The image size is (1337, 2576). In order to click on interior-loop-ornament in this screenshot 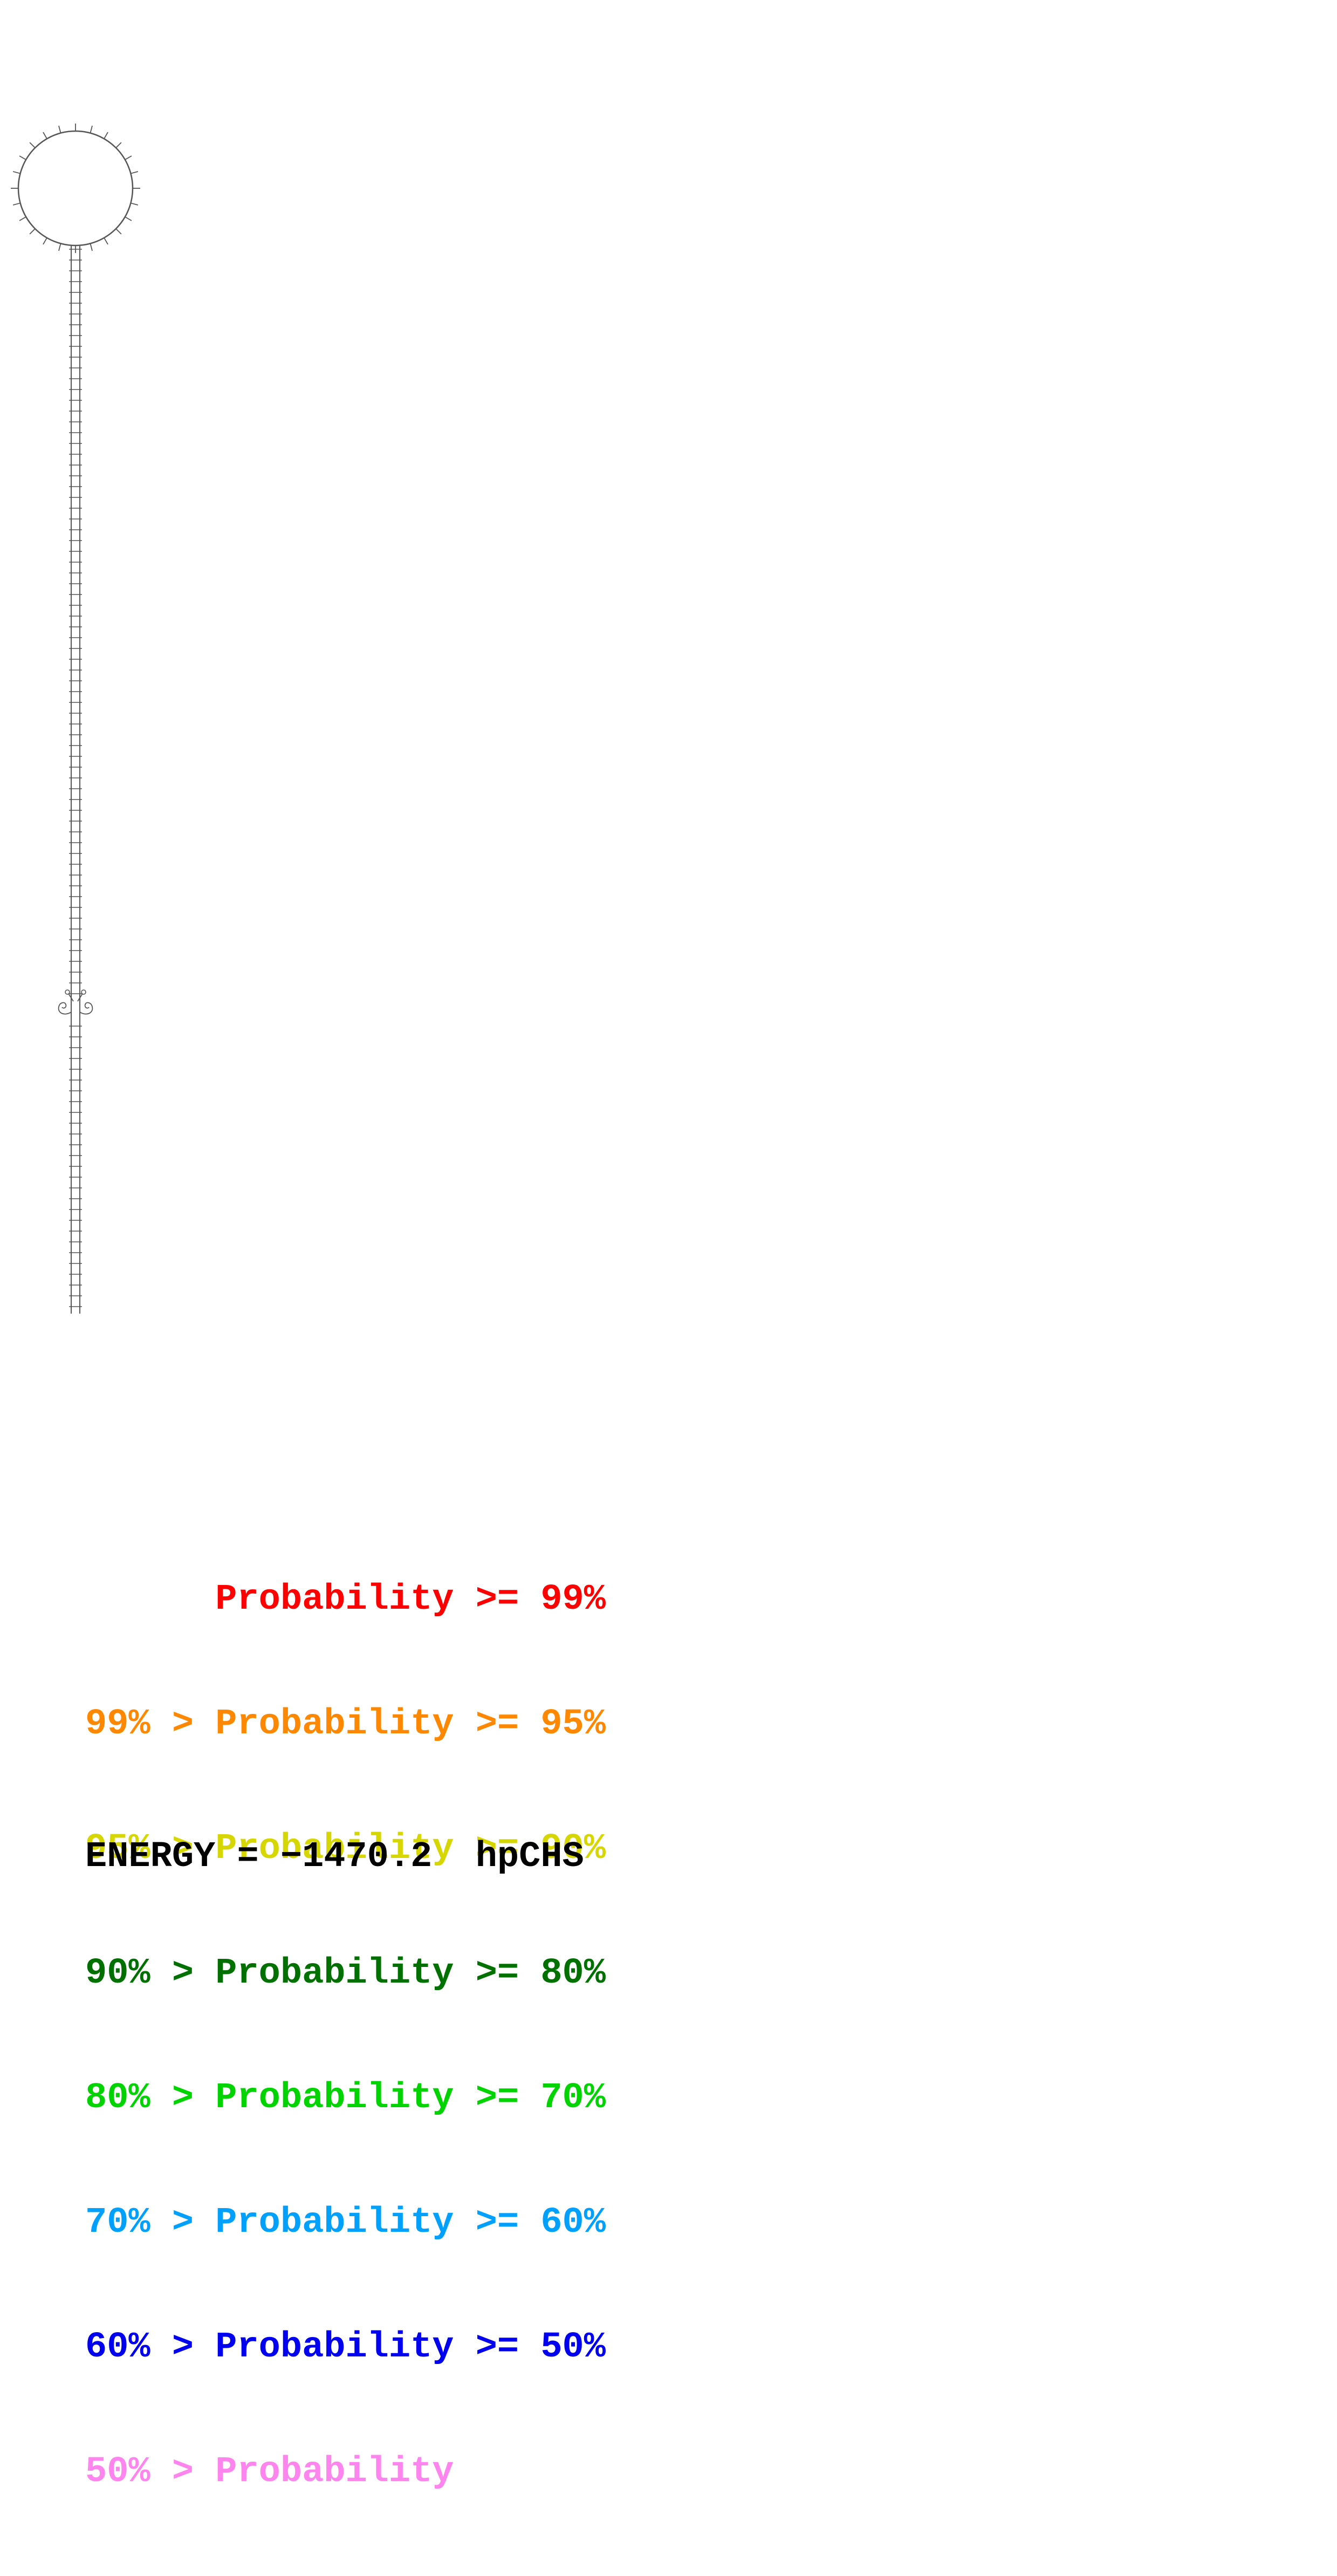, I will do `click(75, 1002)`.